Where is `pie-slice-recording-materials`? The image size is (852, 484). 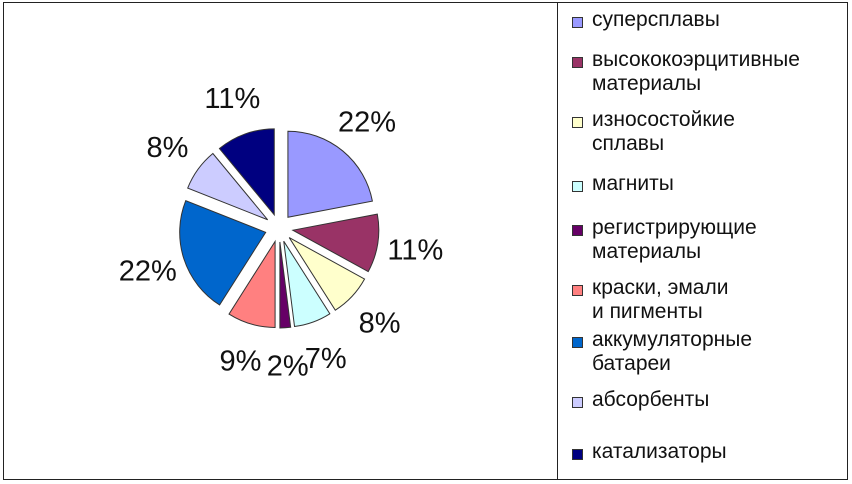
pie-slice-recording-materials is located at coordinates (285, 285).